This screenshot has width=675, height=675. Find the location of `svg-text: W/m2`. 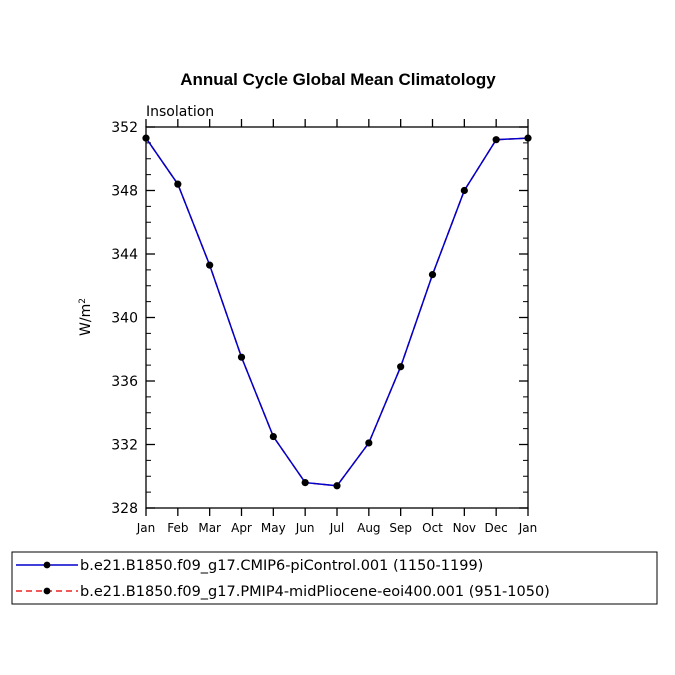

svg-text: W/m2 is located at coordinates (86, 317).